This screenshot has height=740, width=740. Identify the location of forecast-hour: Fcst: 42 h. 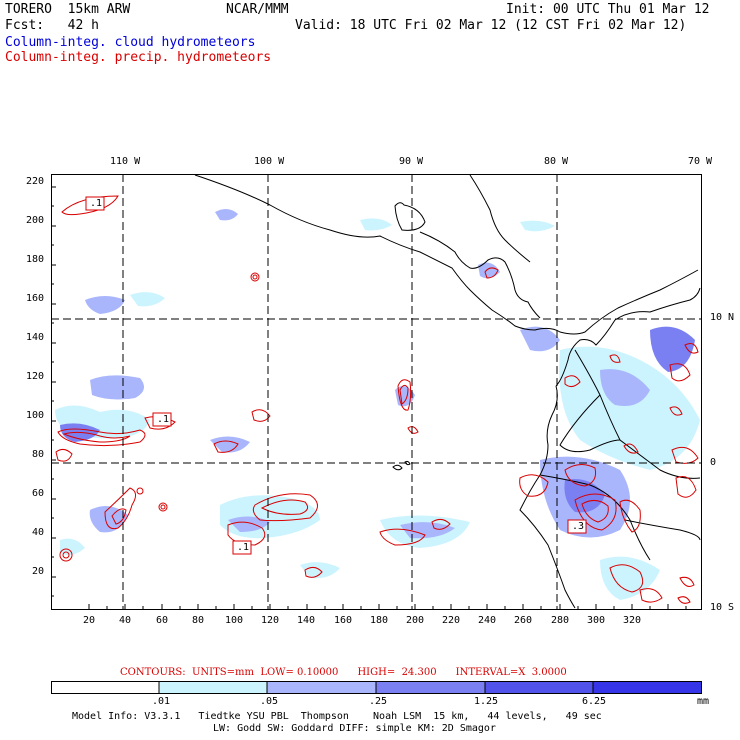
(52, 25).